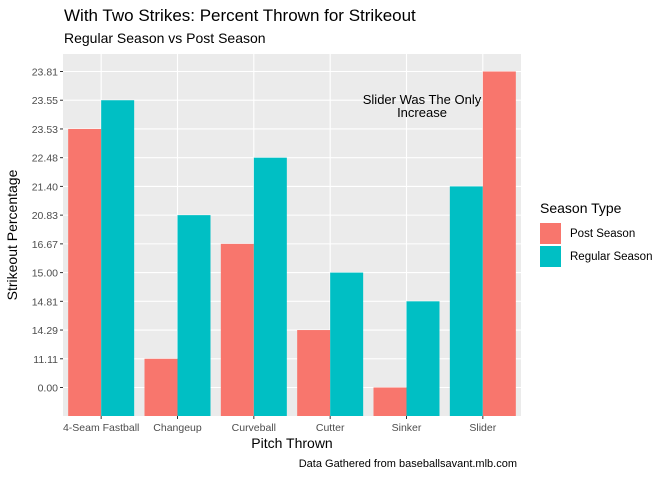 This screenshot has height=480, width=672. Describe the element at coordinates (45, 216) in the screenshot. I see `y-tick-label: 20.83` at that location.